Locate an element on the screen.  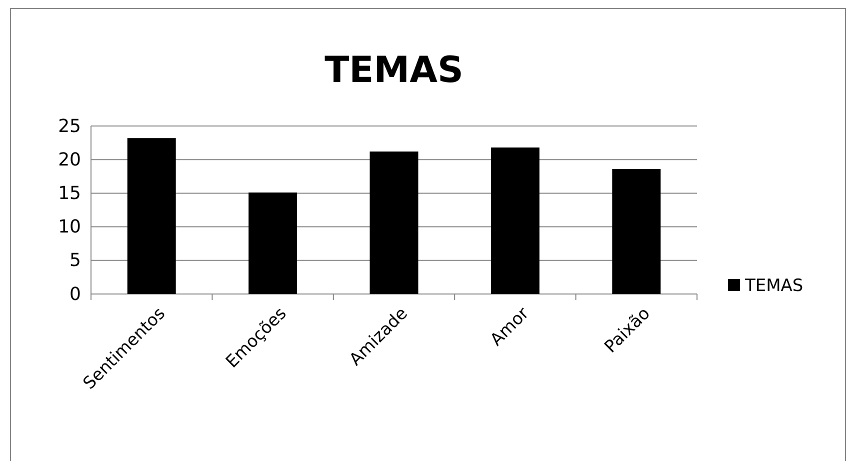
y-tick-label: 5 is located at coordinates (75, 261).